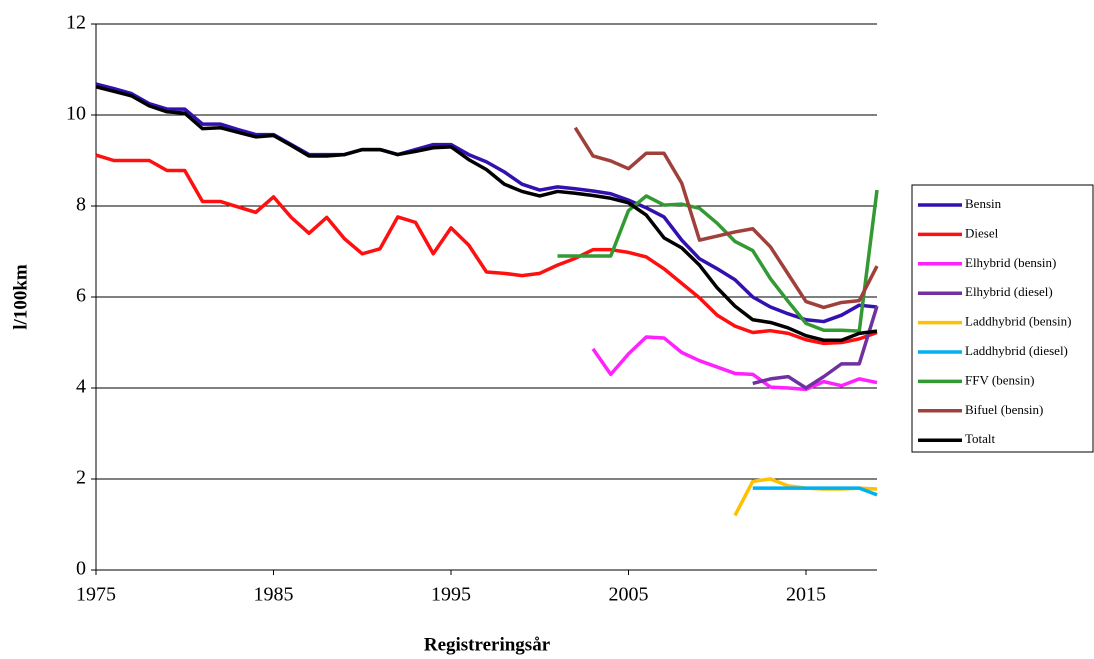  What do you see at coordinates (81, 478) in the screenshot?
I see `y-tick-label: 2` at bounding box center [81, 478].